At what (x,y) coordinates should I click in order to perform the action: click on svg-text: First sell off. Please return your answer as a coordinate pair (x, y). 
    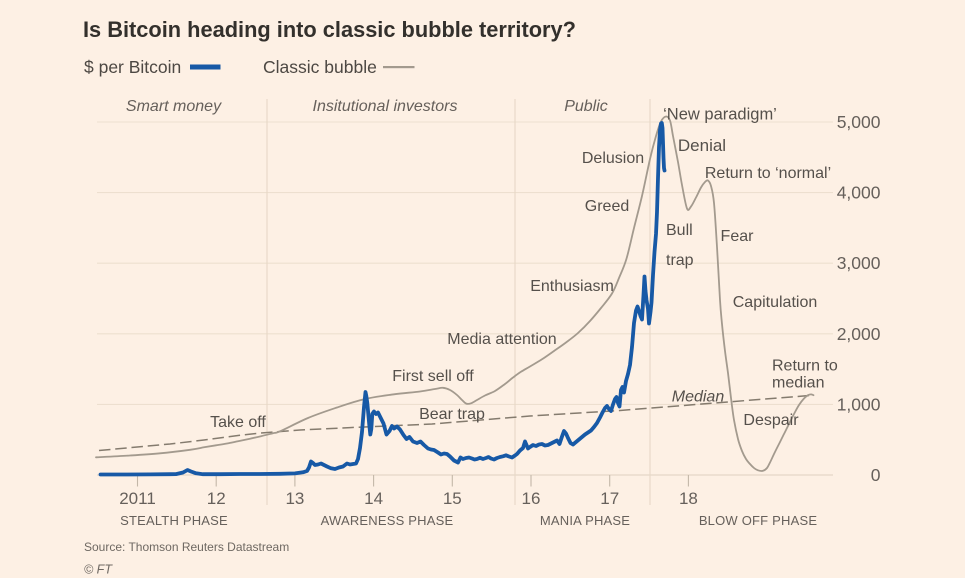
    Looking at the image, I should click on (433, 376).